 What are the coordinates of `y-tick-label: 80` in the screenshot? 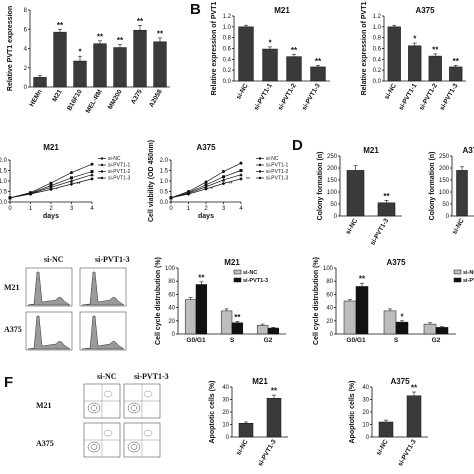 It's located at (329, 282).